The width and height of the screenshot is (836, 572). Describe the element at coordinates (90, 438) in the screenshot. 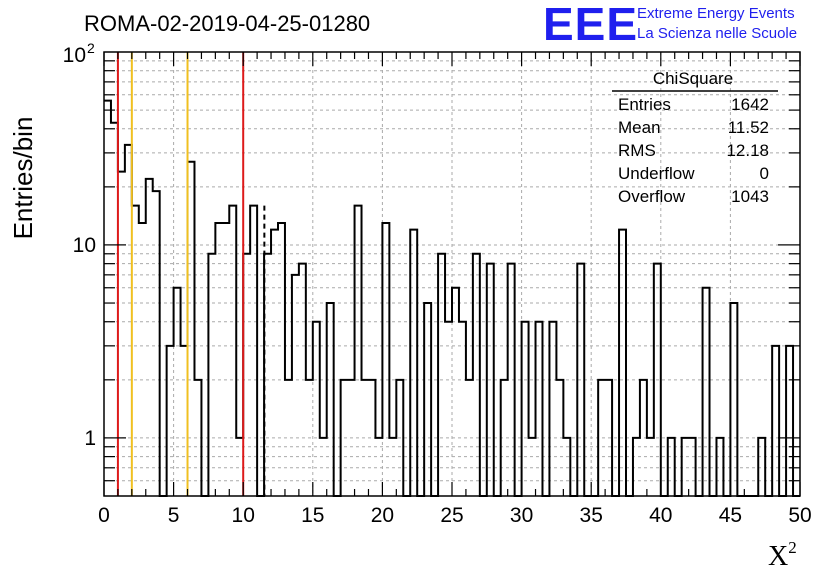

I see `y-tick-label: 1` at that location.